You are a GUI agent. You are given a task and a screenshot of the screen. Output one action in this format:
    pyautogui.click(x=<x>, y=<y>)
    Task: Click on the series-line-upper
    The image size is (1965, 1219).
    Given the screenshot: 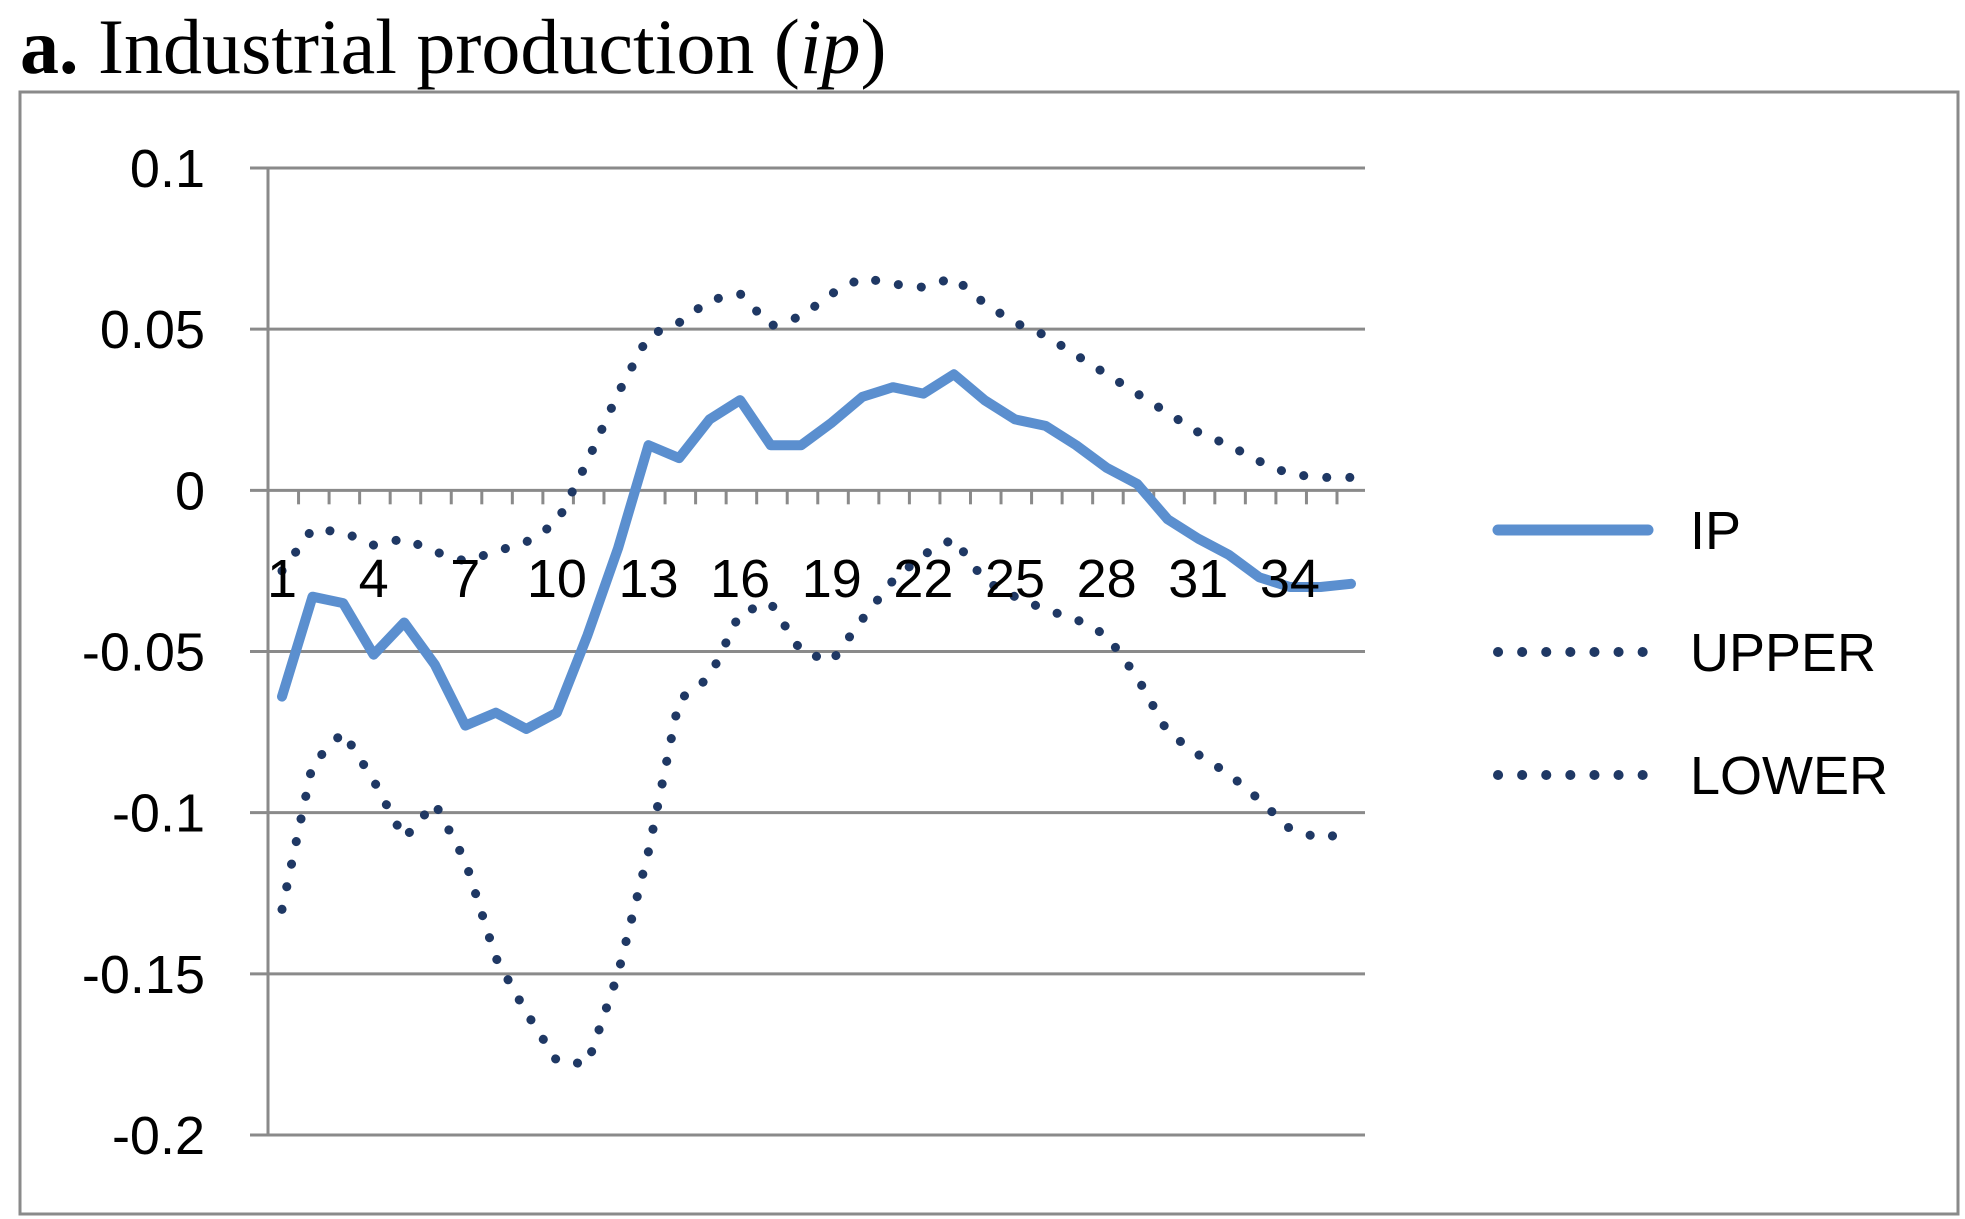 What is the action you would take?
    pyautogui.click(x=816, y=424)
    